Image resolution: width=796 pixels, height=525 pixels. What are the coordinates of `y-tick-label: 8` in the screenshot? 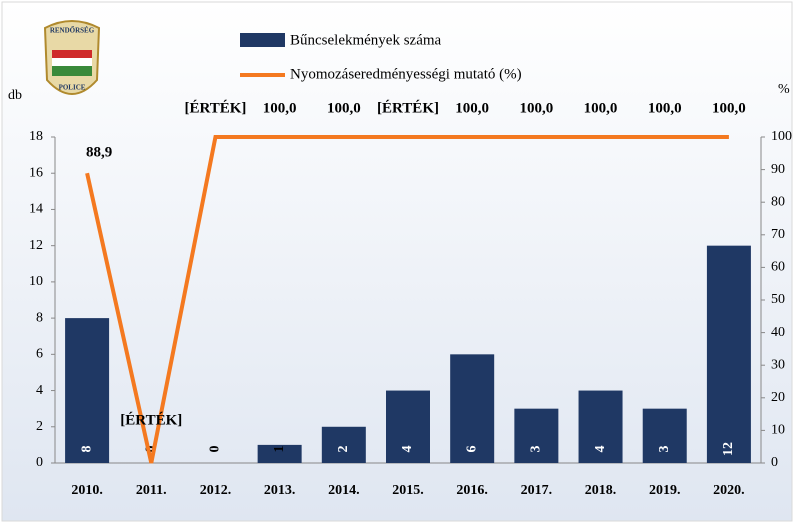 It's located at (39, 317).